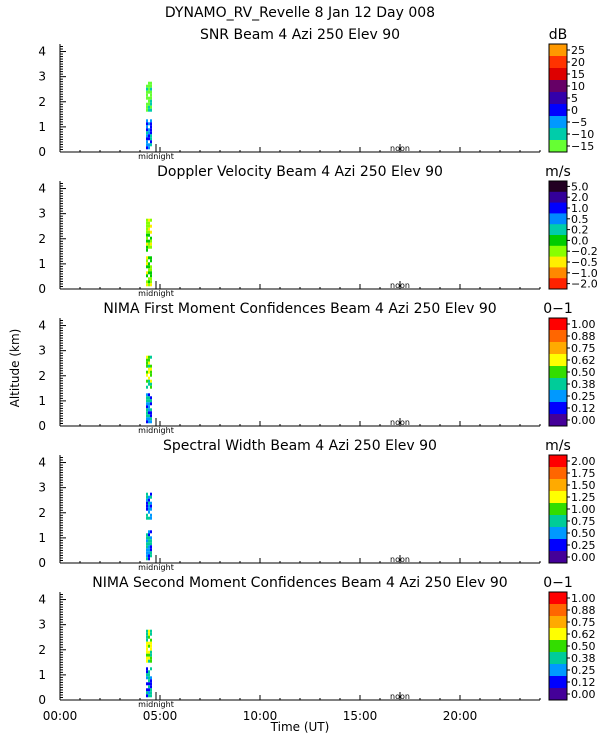  I want to click on colorbar-label: 0.0, so click(580, 240).